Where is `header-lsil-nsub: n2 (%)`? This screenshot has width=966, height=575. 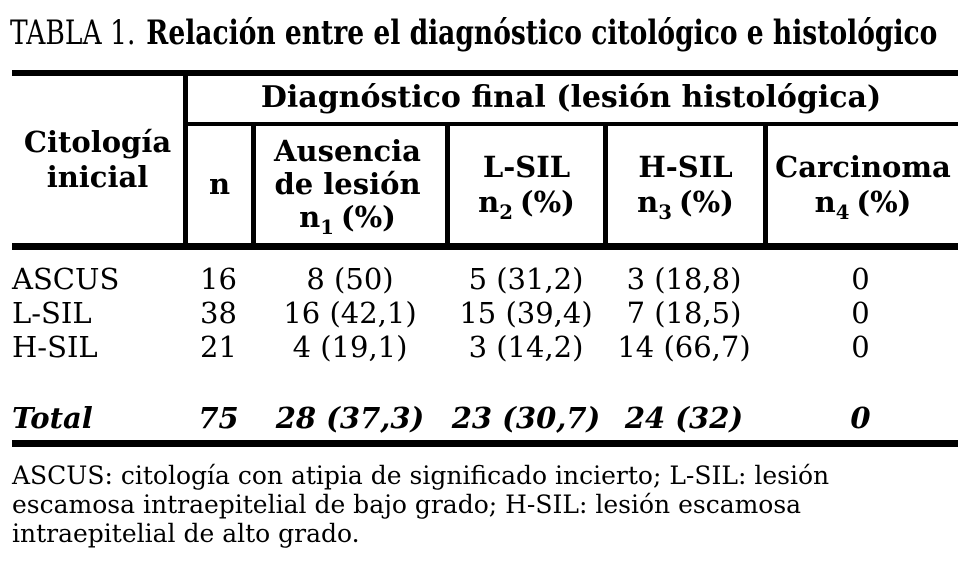
header-lsil-nsub: n2 (%) is located at coordinates (526, 204).